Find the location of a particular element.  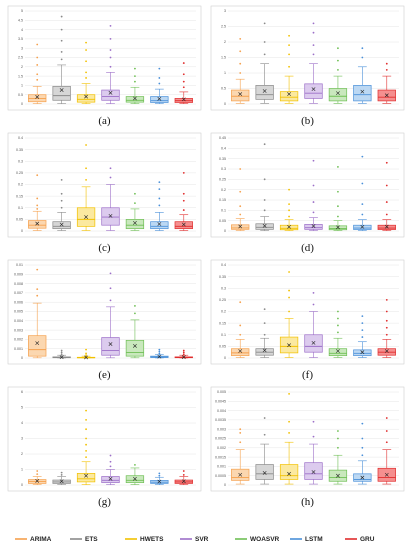

y-tick-label: 0.4 is located at coordinates (20, 138).